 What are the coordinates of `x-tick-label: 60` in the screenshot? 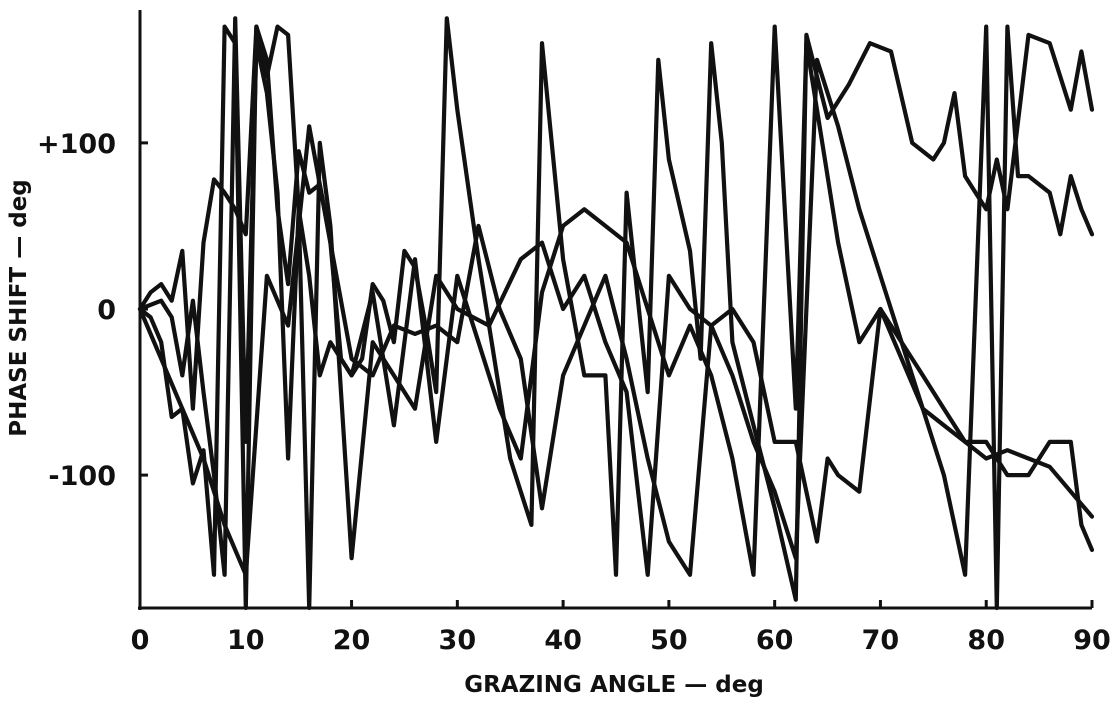 It's located at (775, 640).